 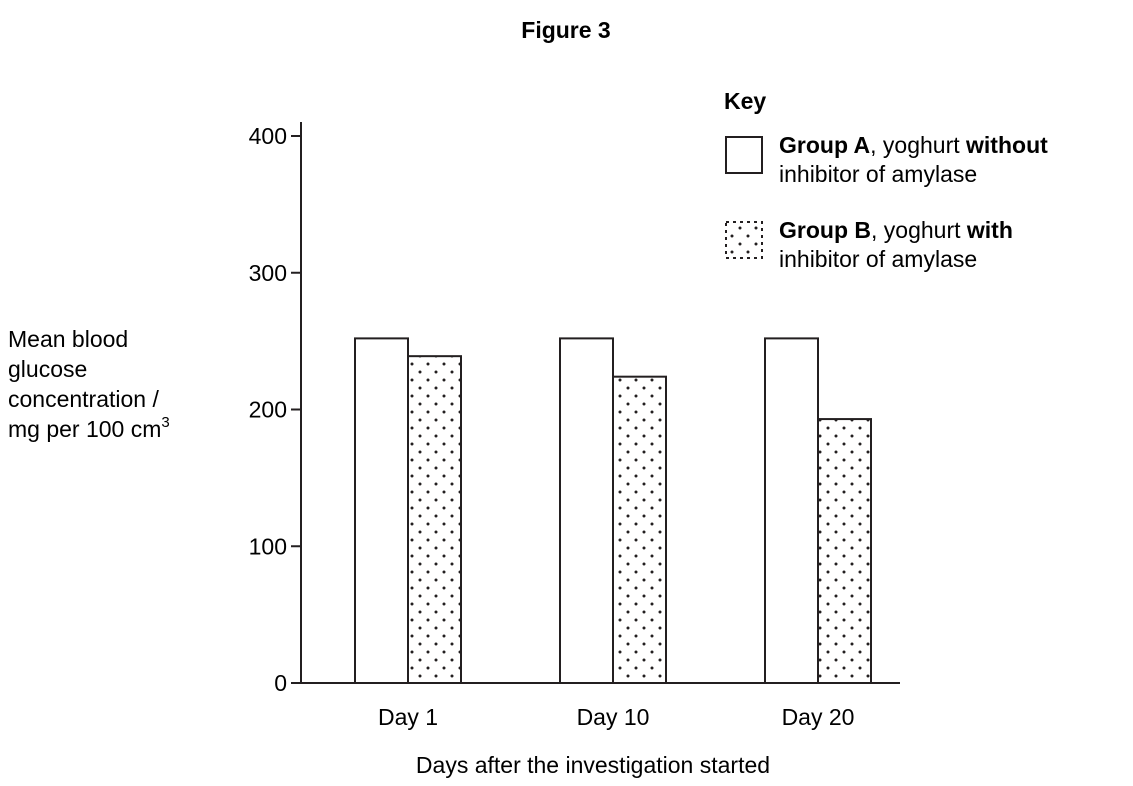 What do you see at coordinates (744, 240) in the screenshot?
I see `legend-swatch-group-b` at bounding box center [744, 240].